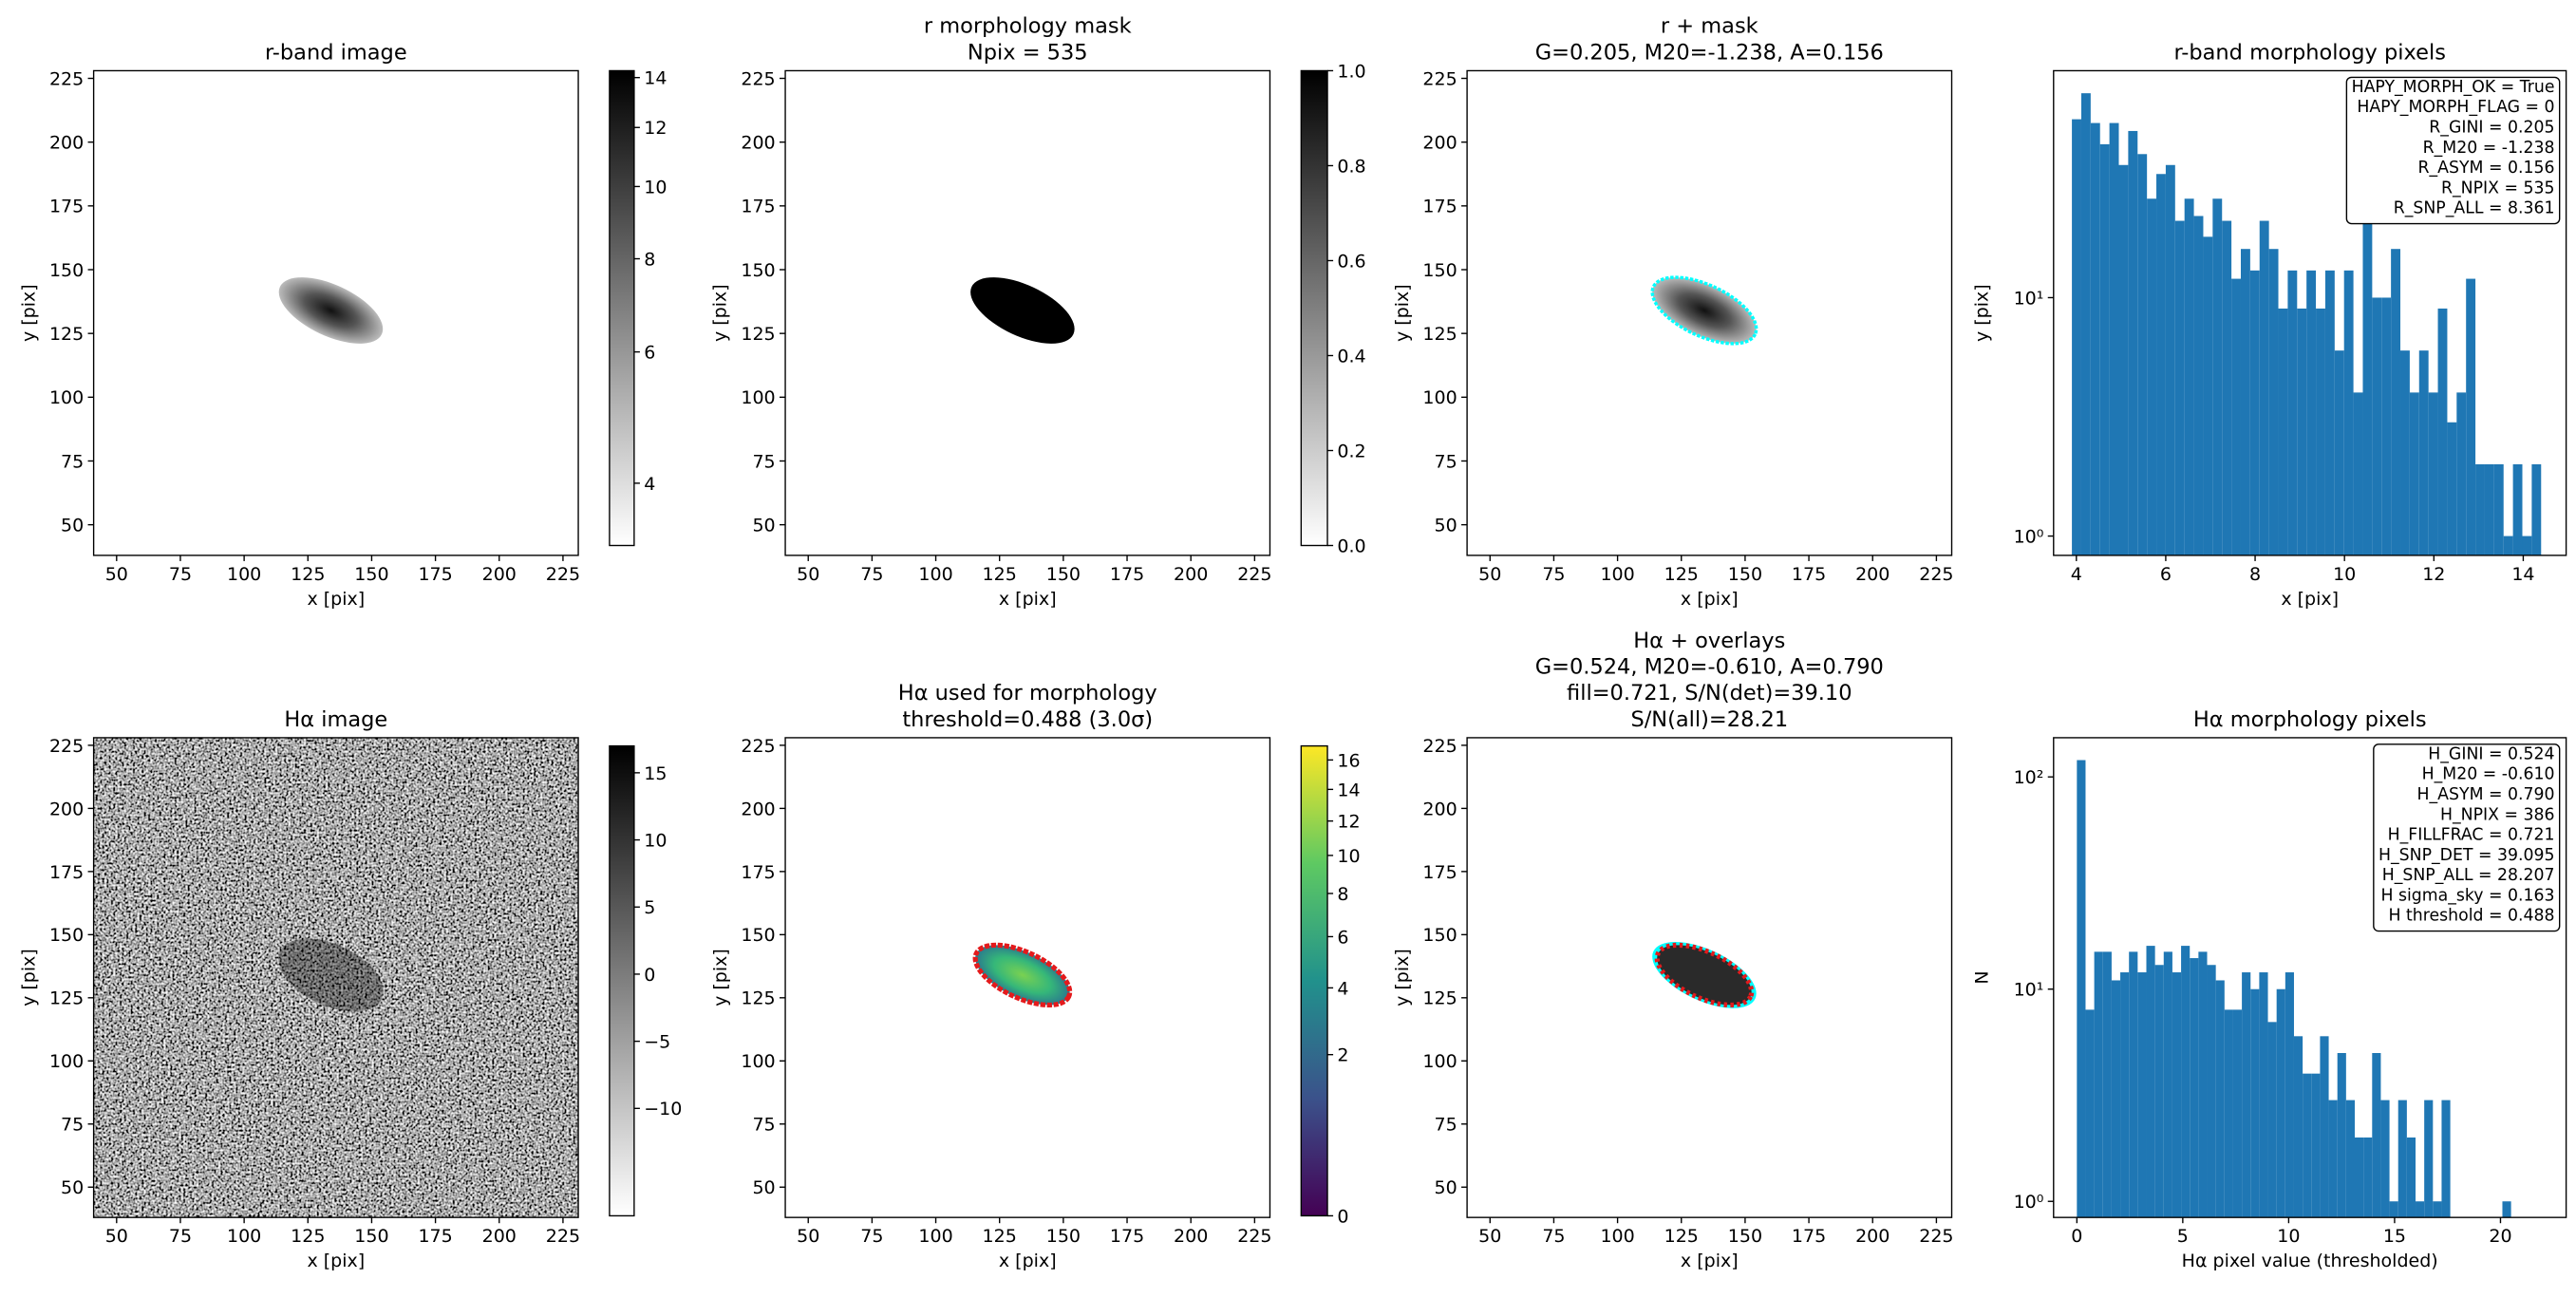  Describe the element at coordinates (1351, 261) in the screenshot. I see `colorbar-tick-label: 0.6` at that location.